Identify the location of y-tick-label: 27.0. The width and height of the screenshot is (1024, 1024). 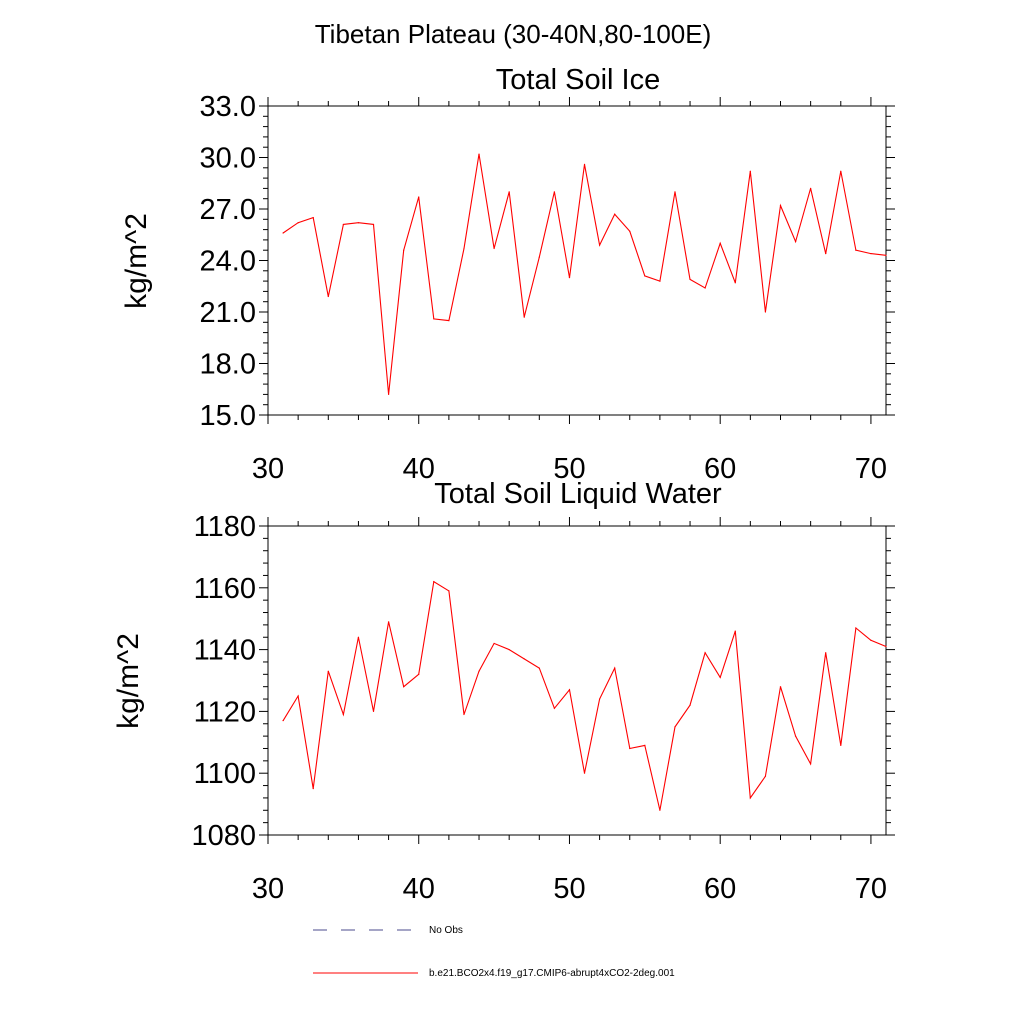
(228, 210).